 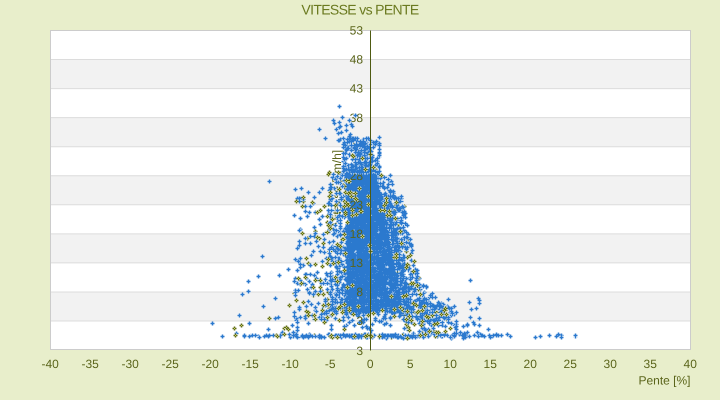 I want to click on svg-text: 53, so click(x=357, y=31).